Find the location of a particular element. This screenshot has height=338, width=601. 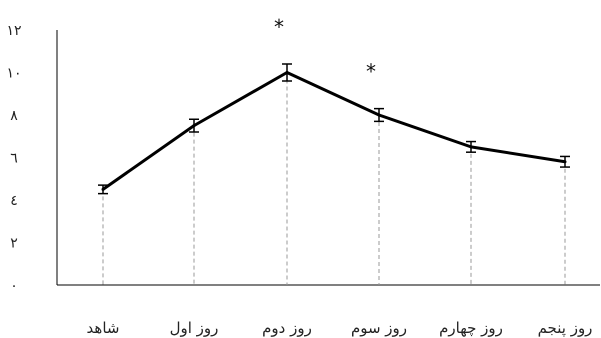

y-tick-label: ۱۰ is located at coordinates (13, 74).